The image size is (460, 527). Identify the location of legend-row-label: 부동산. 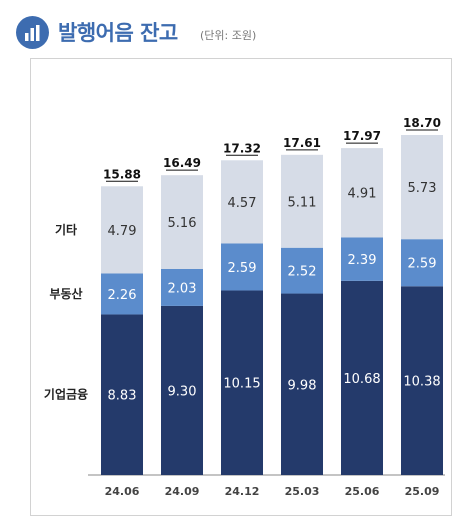
(65, 293).